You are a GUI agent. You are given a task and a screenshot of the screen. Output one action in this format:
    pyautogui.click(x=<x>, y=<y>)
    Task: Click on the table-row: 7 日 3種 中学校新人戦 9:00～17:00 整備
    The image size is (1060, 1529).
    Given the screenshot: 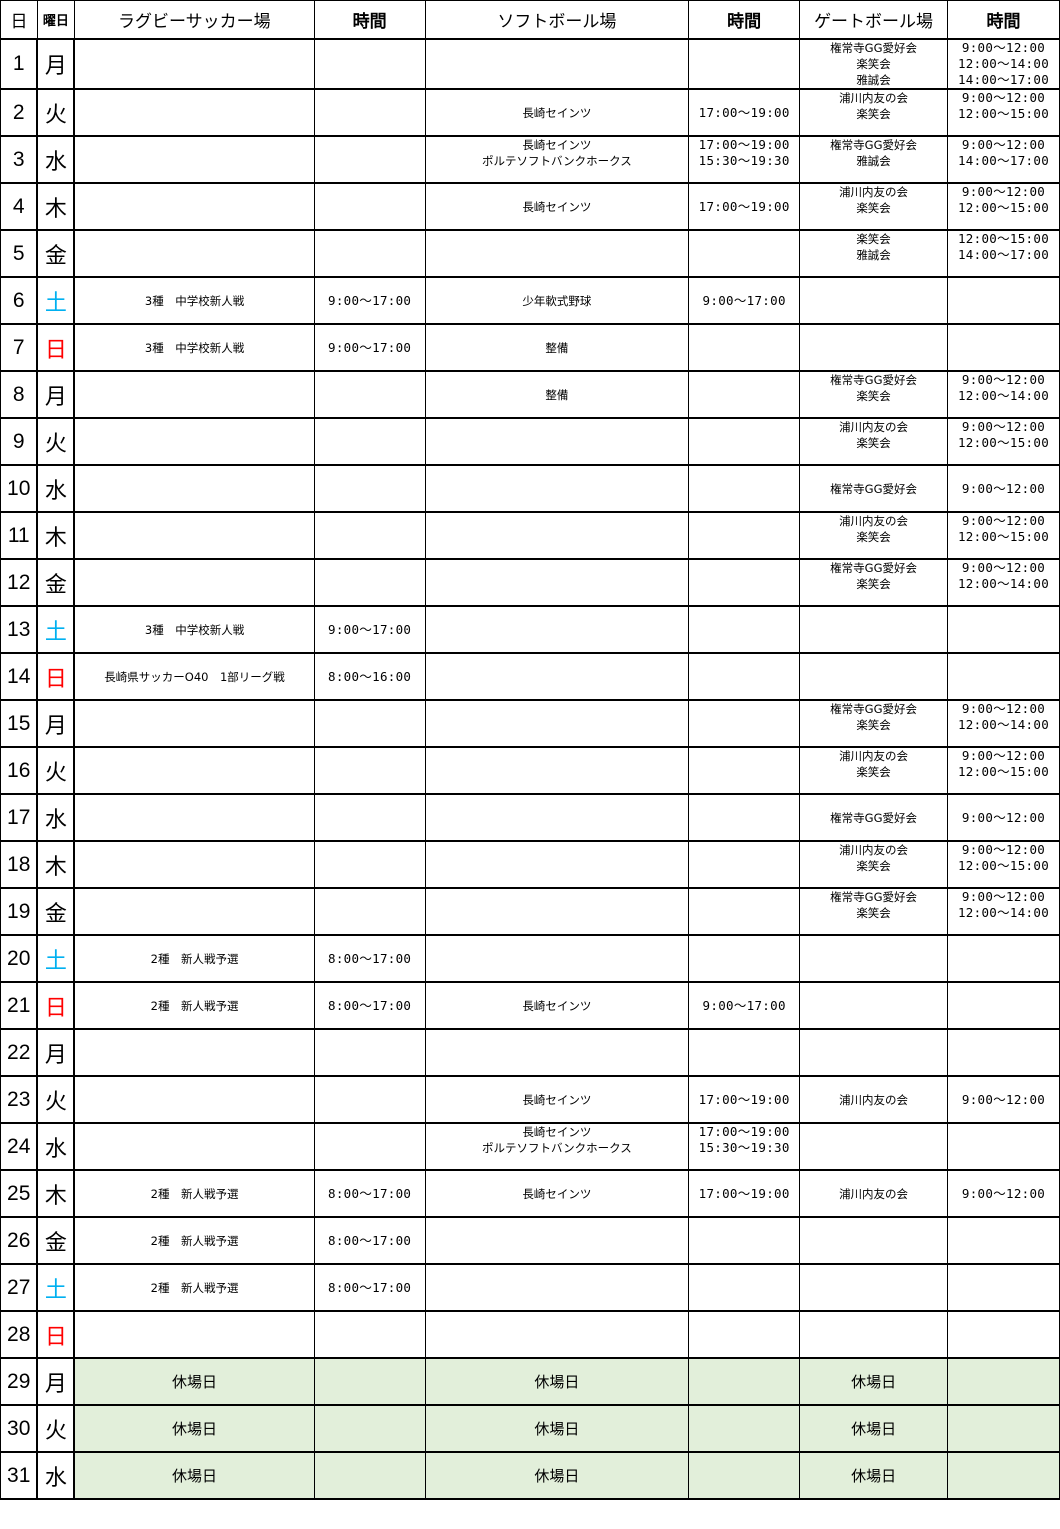 What is the action you would take?
    pyautogui.click(x=530, y=347)
    